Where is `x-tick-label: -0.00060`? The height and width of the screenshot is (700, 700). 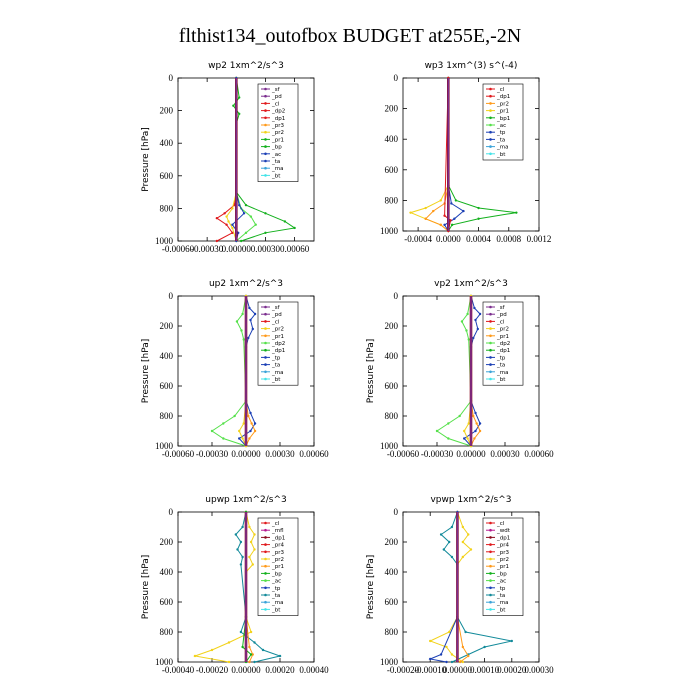
x-tick-label: -0.00060 is located at coordinates (178, 454).